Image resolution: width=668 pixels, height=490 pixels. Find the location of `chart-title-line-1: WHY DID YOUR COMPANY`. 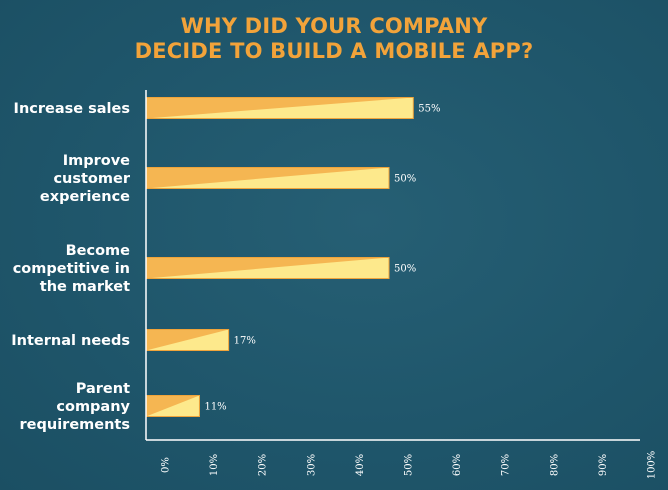

chart-title-line-1: WHY DID YOUR COMPANY is located at coordinates (334, 26).